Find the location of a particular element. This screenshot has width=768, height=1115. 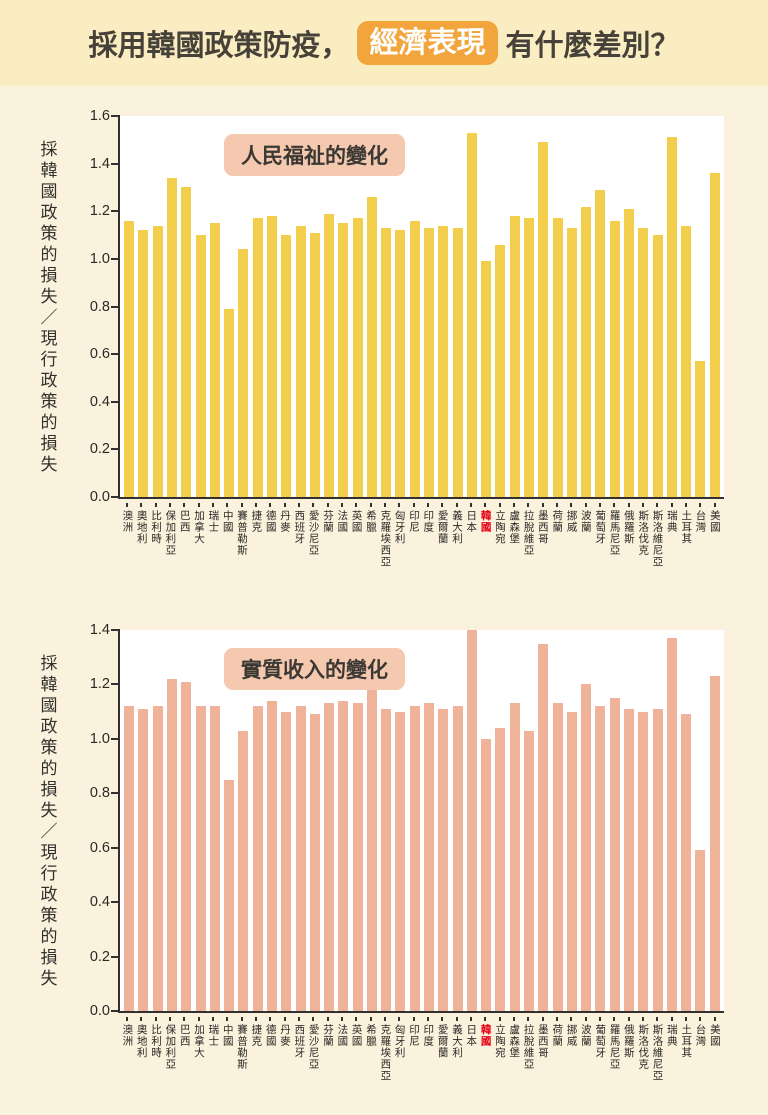

bar-盧森堡 is located at coordinates (514, 356).